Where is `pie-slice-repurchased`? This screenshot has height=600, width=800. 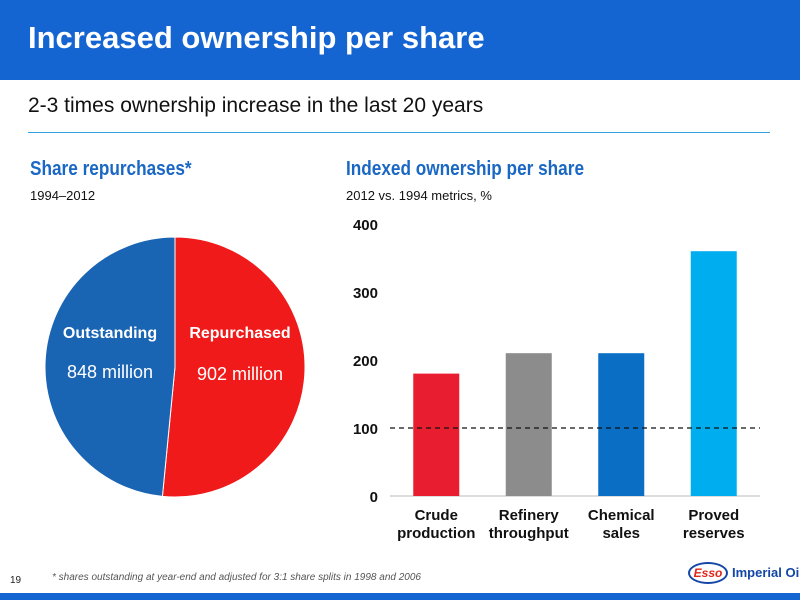
pie-slice-repurchased is located at coordinates (233, 367).